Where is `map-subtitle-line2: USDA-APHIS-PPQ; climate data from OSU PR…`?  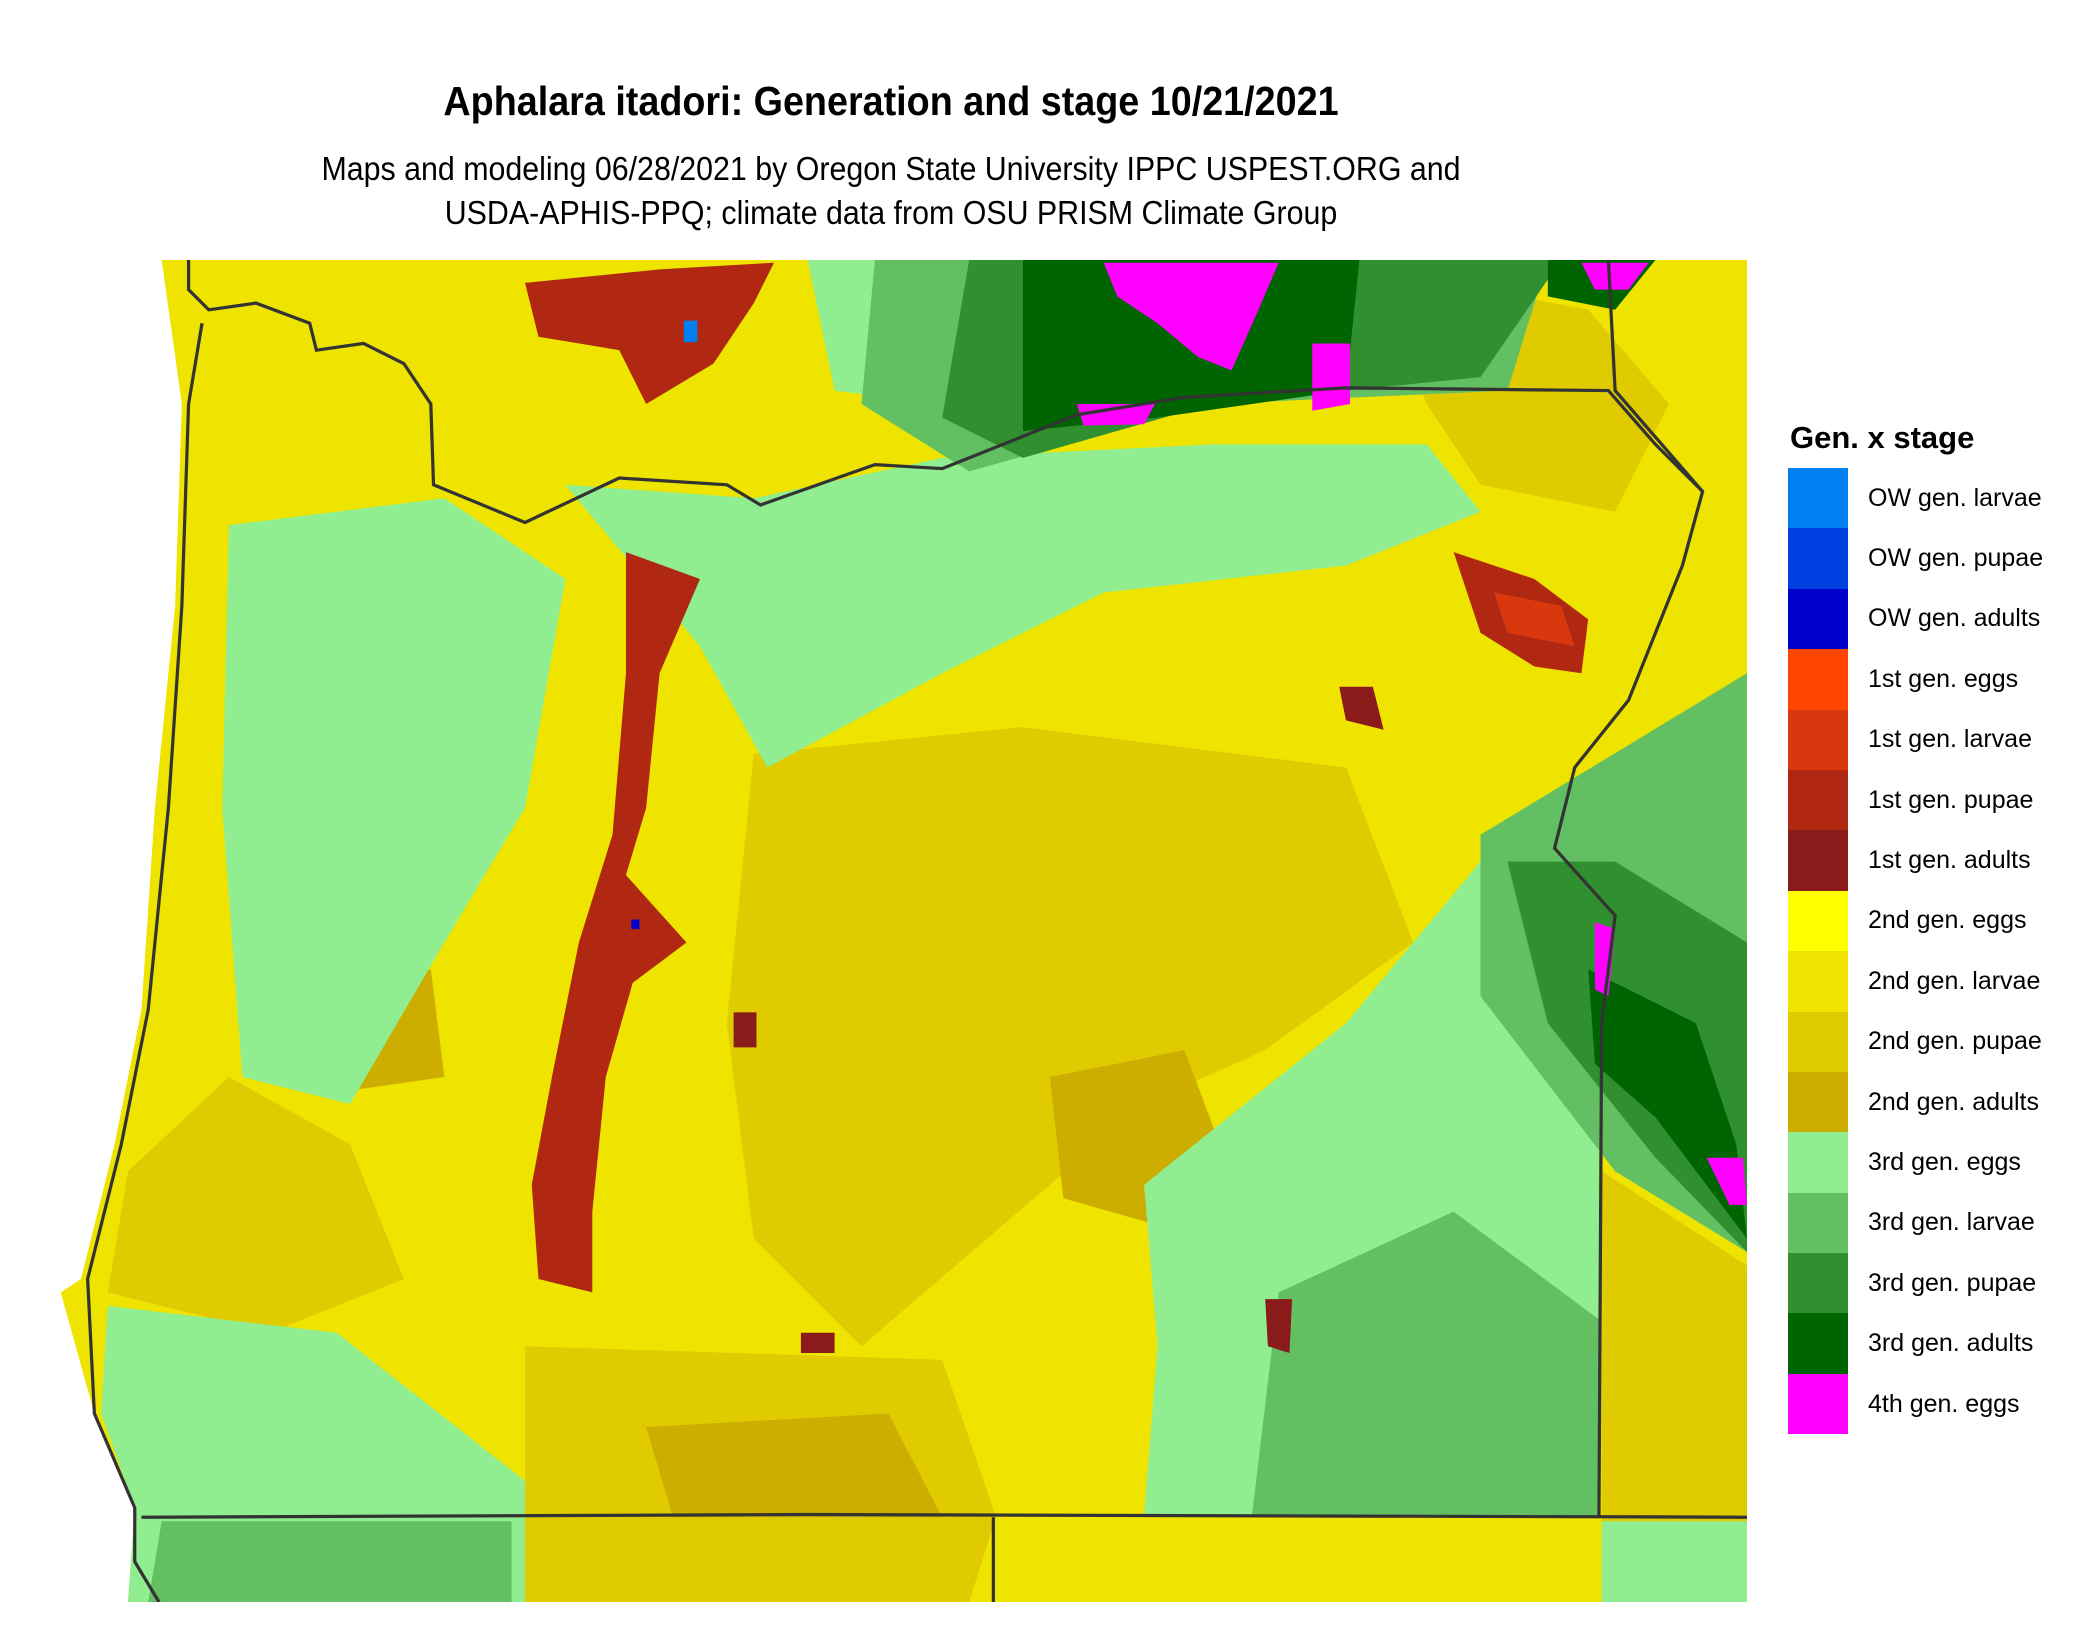
map-subtitle-line2: USDA-APHIS-PPQ; climate data from OSU PR… is located at coordinates (891, 212).